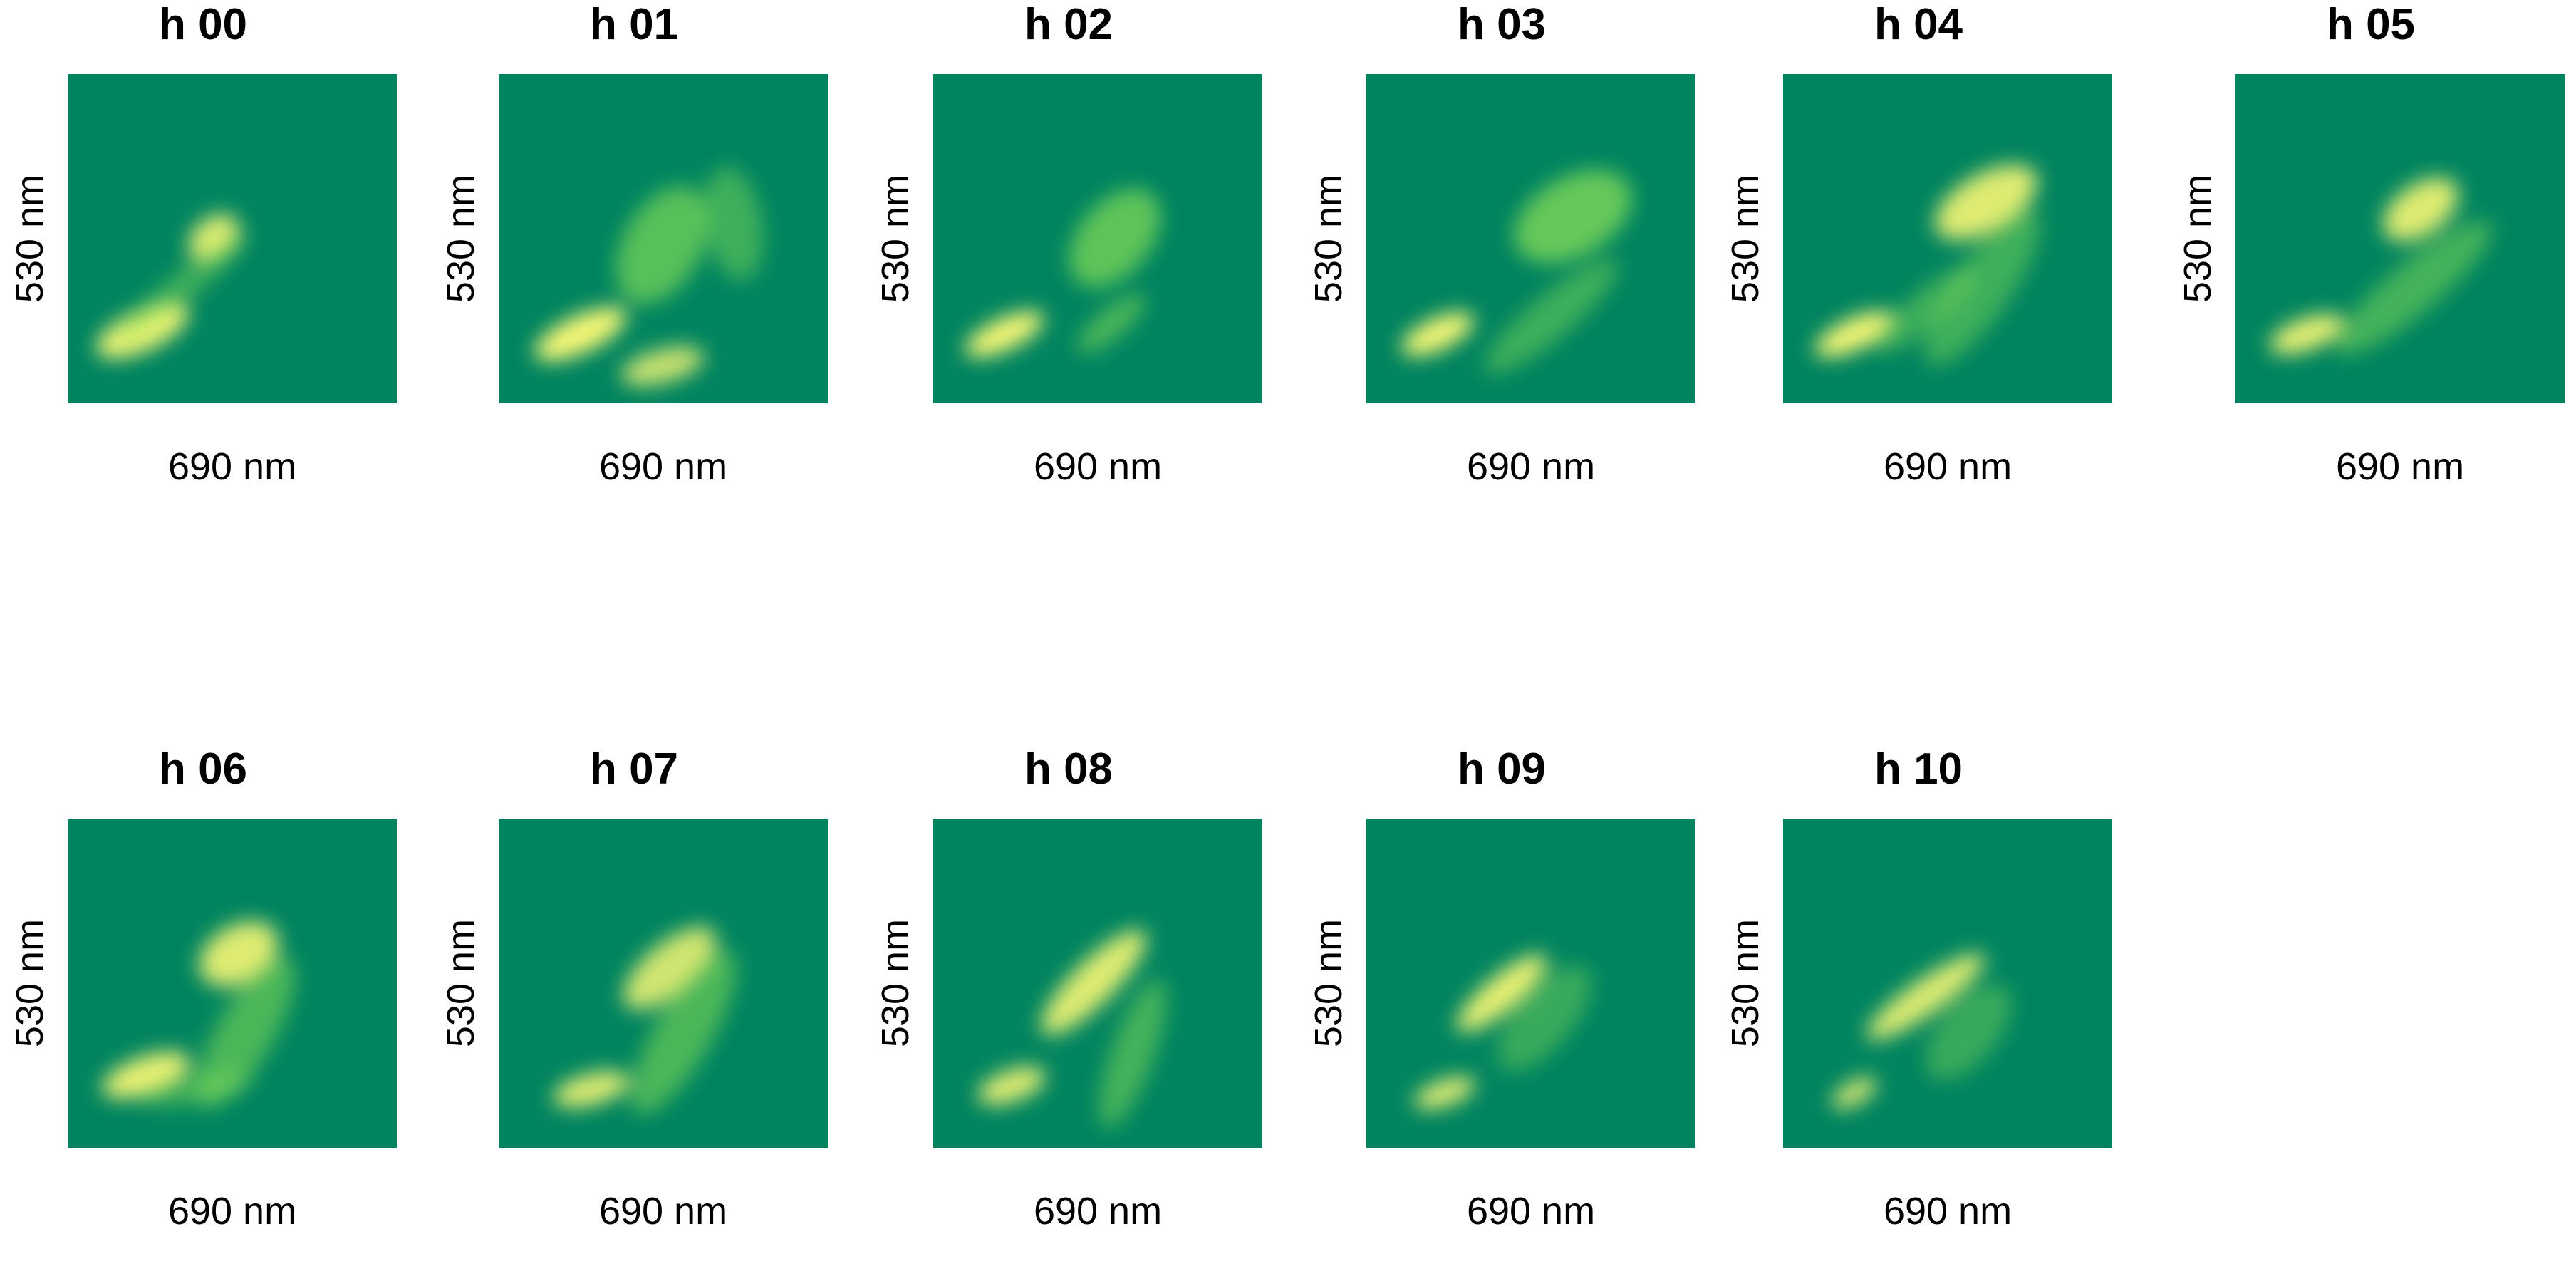 The width and height of the screenshot is (2576, 1286). I want to click on panel-title: h 03, so click(1502, 24).